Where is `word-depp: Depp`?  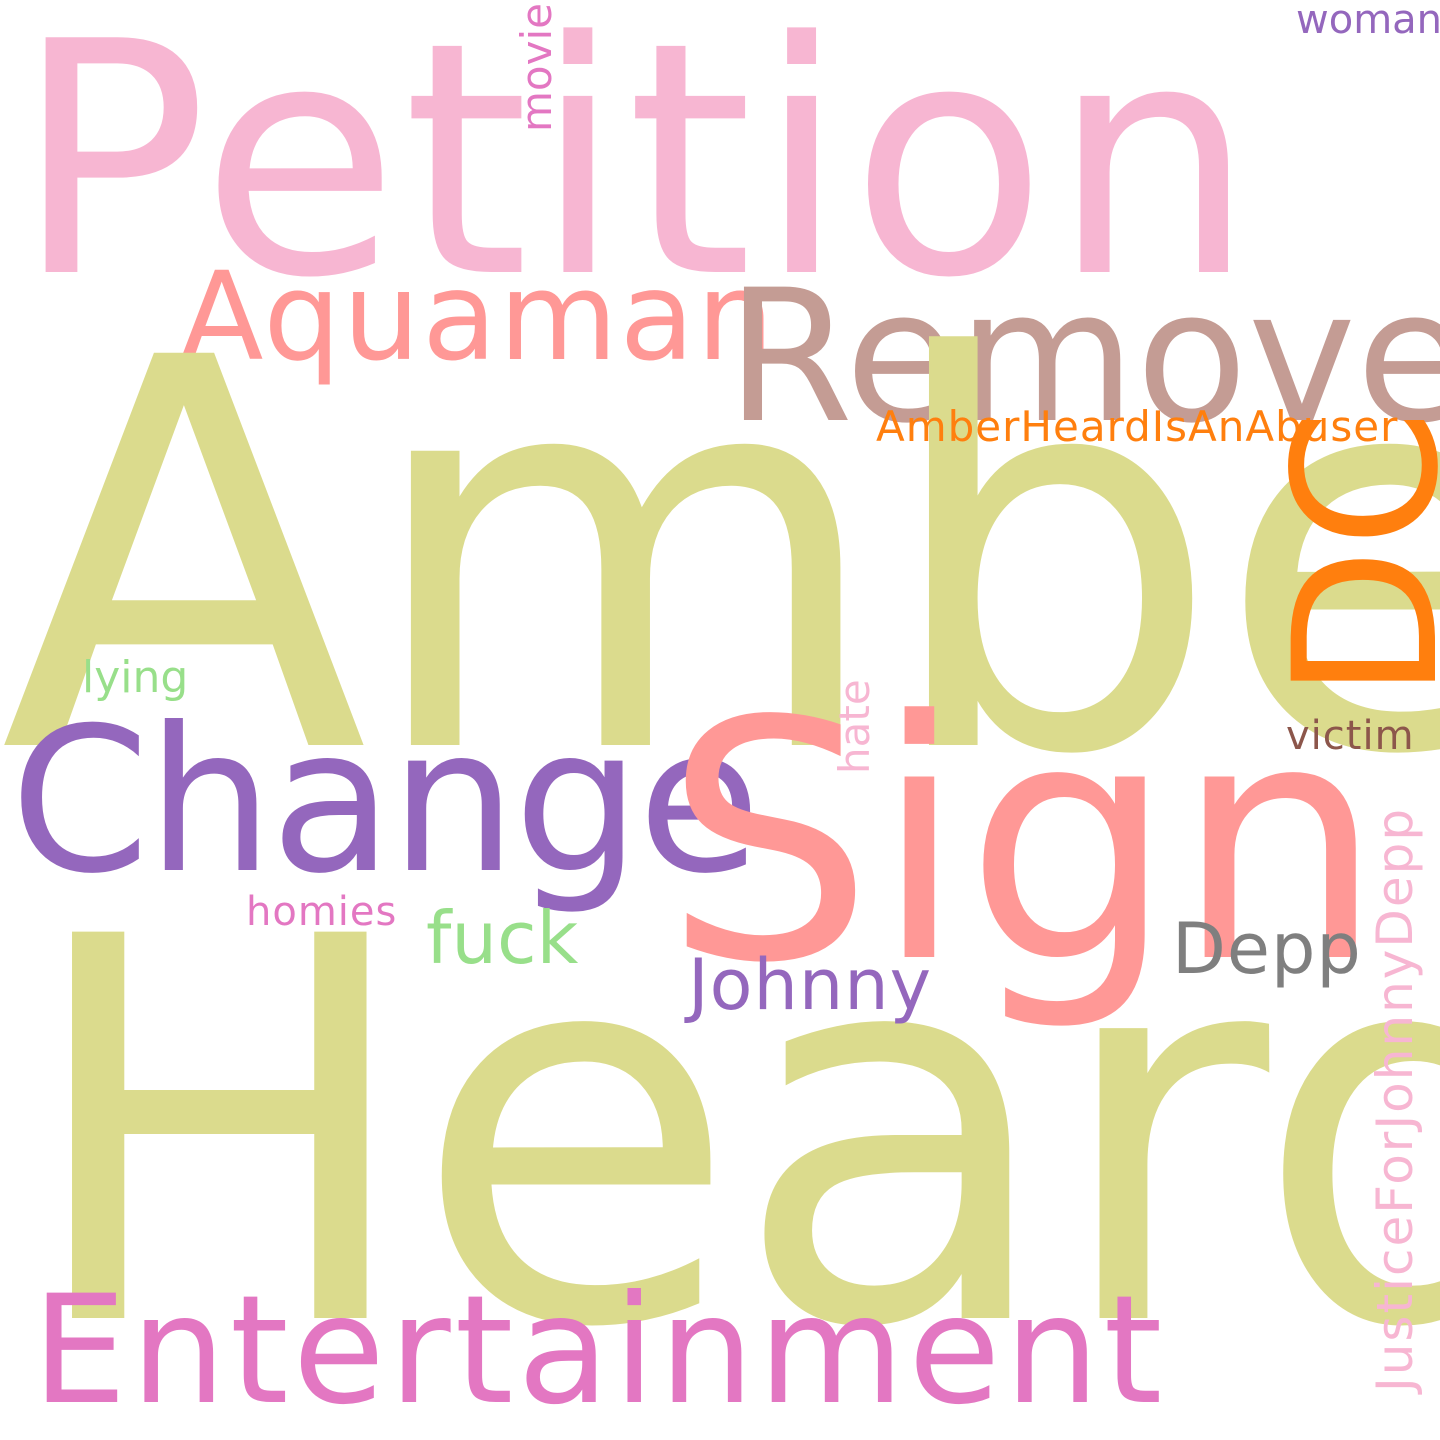 word-depp: Depp is located at coordinates (1267, 949).